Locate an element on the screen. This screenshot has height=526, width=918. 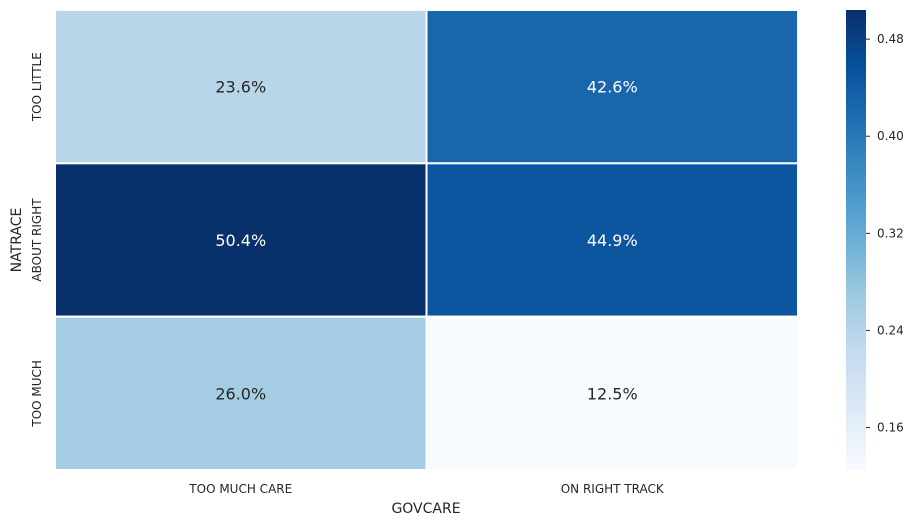
cell-value-label: 23.6% is located at coordinates (240, 87).